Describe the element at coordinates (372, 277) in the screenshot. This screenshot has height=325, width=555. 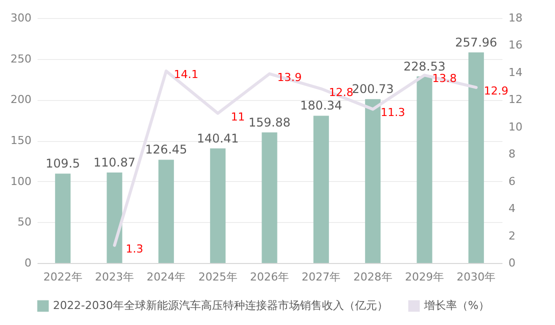
I see `x-tick-label: 2028年` at that location.